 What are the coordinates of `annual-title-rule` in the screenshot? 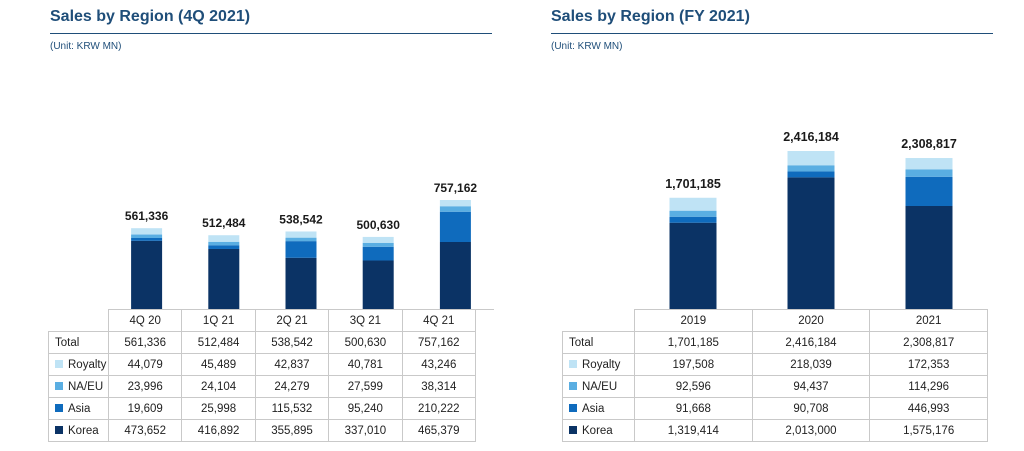 It's located at (772, 33).